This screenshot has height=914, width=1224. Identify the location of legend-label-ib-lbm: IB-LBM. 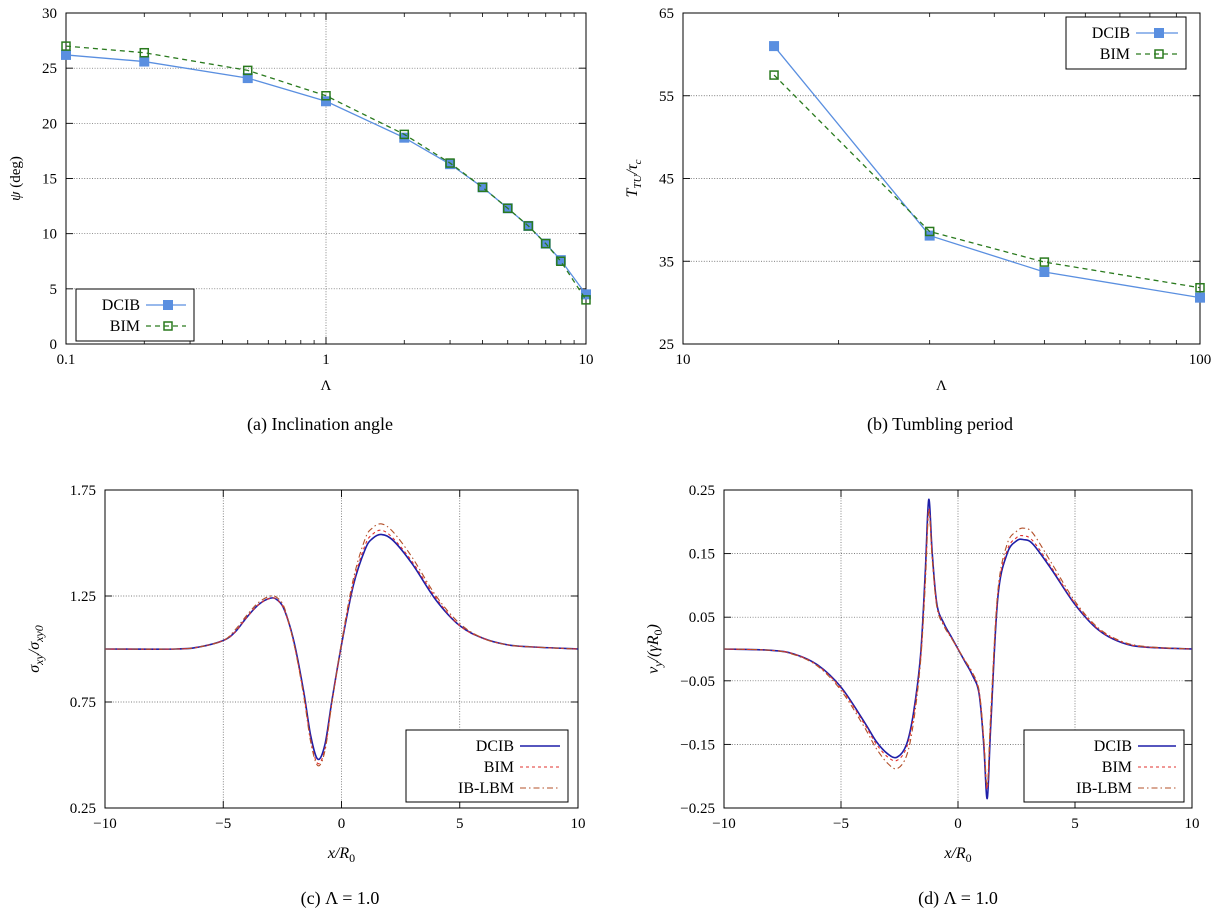
(1104, 788).